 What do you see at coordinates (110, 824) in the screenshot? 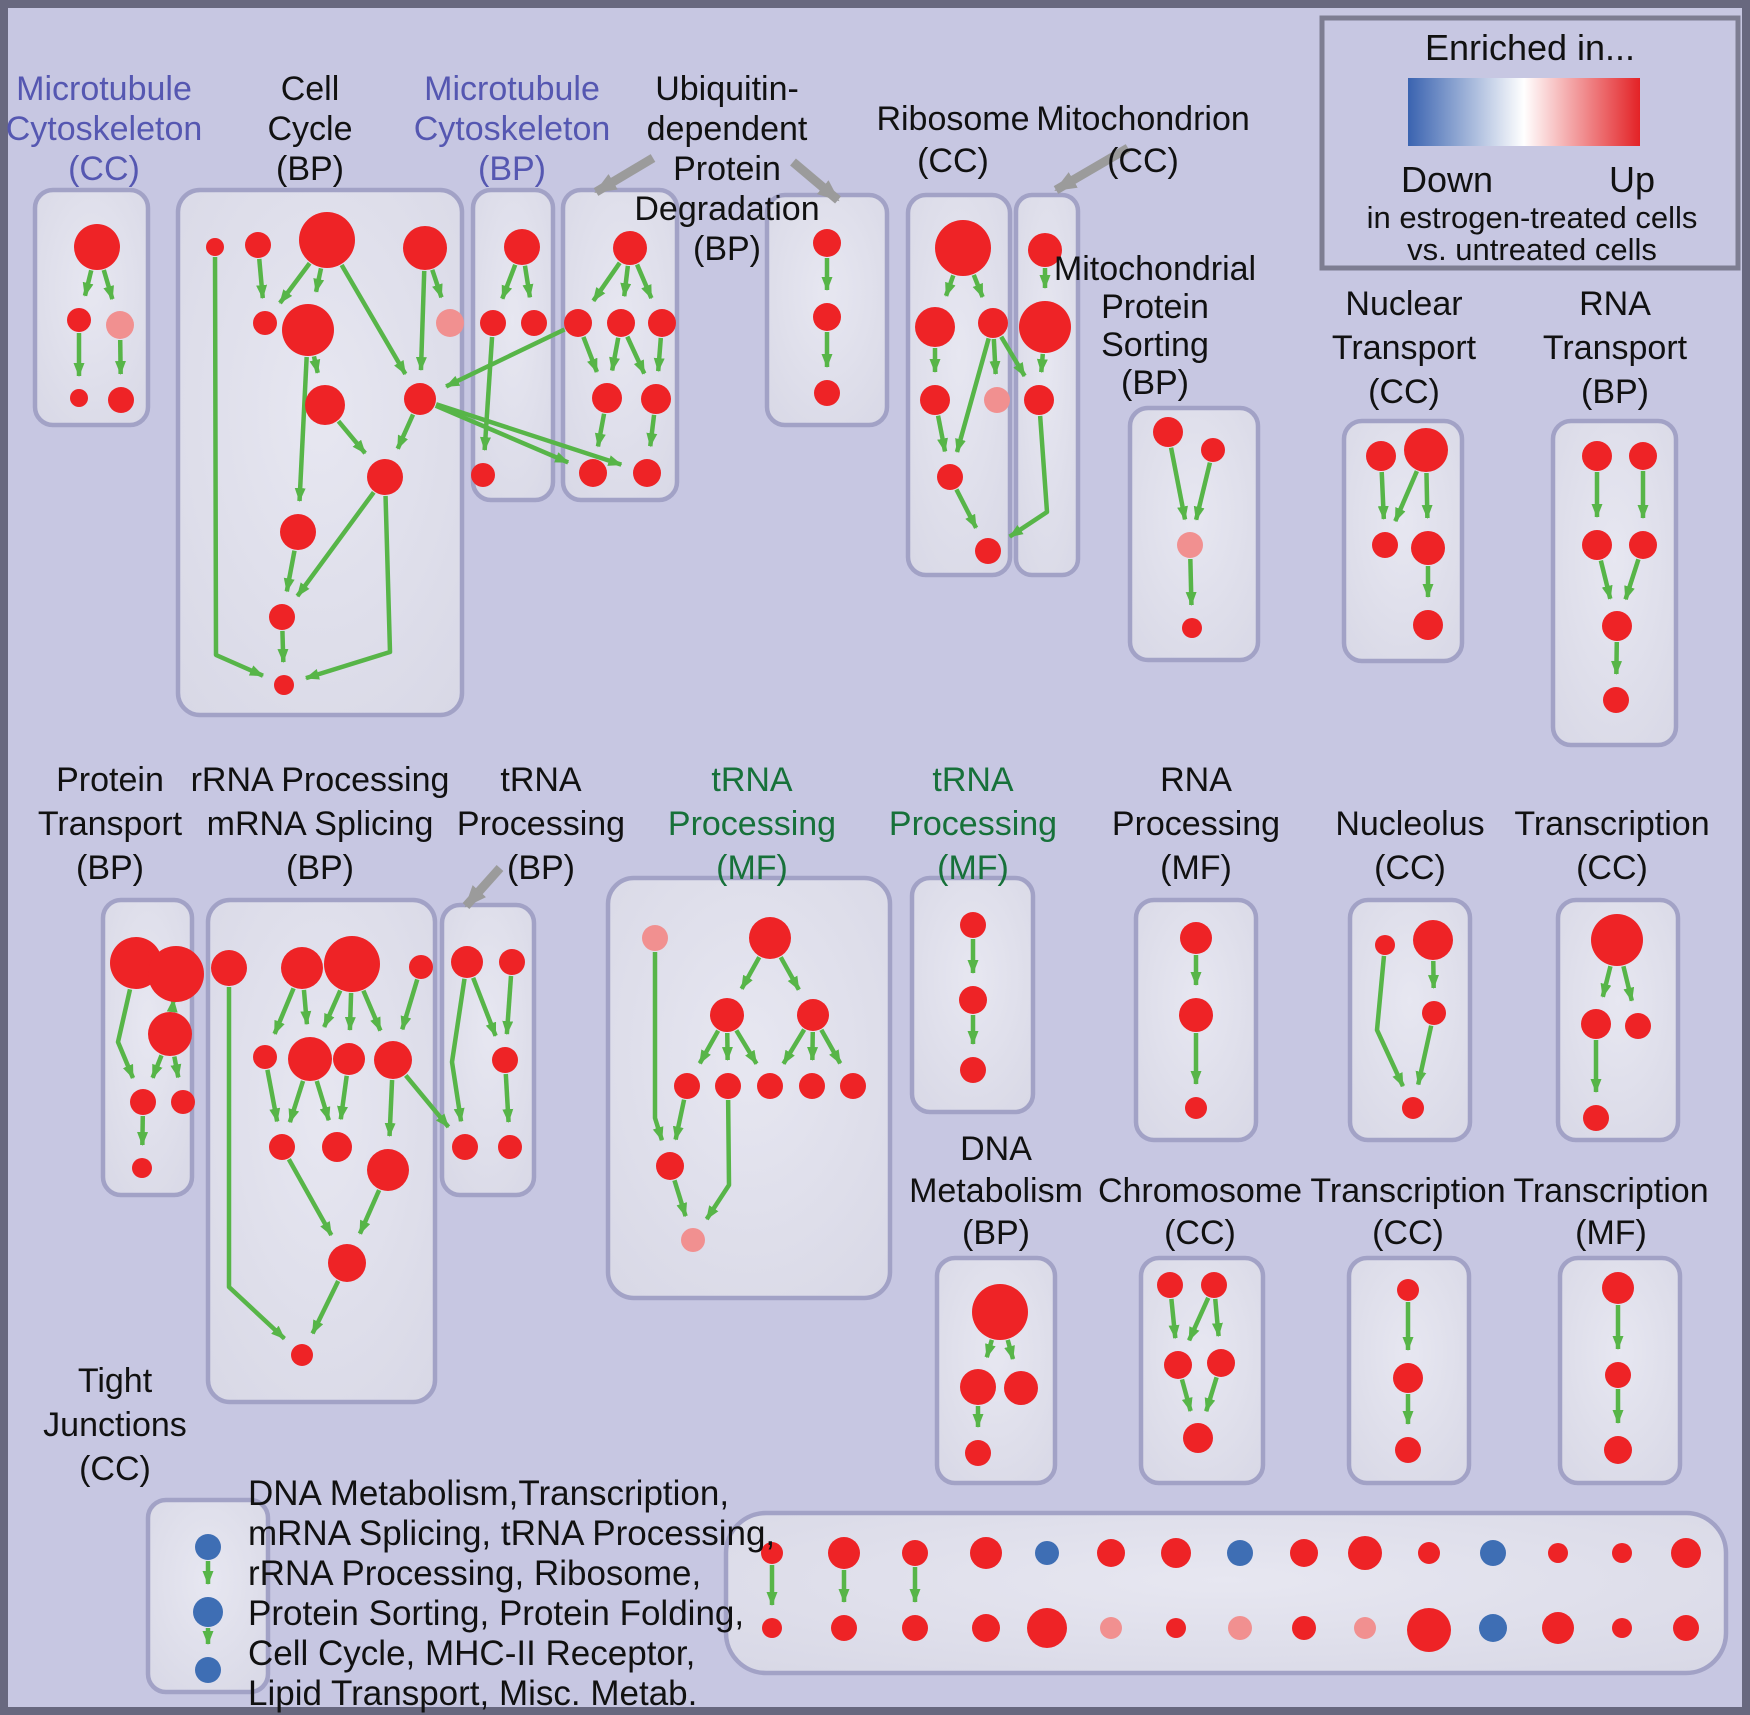
I see `cluster-label-protein-transport: Protein Transport (BP)` at bounding box center [110, 824].